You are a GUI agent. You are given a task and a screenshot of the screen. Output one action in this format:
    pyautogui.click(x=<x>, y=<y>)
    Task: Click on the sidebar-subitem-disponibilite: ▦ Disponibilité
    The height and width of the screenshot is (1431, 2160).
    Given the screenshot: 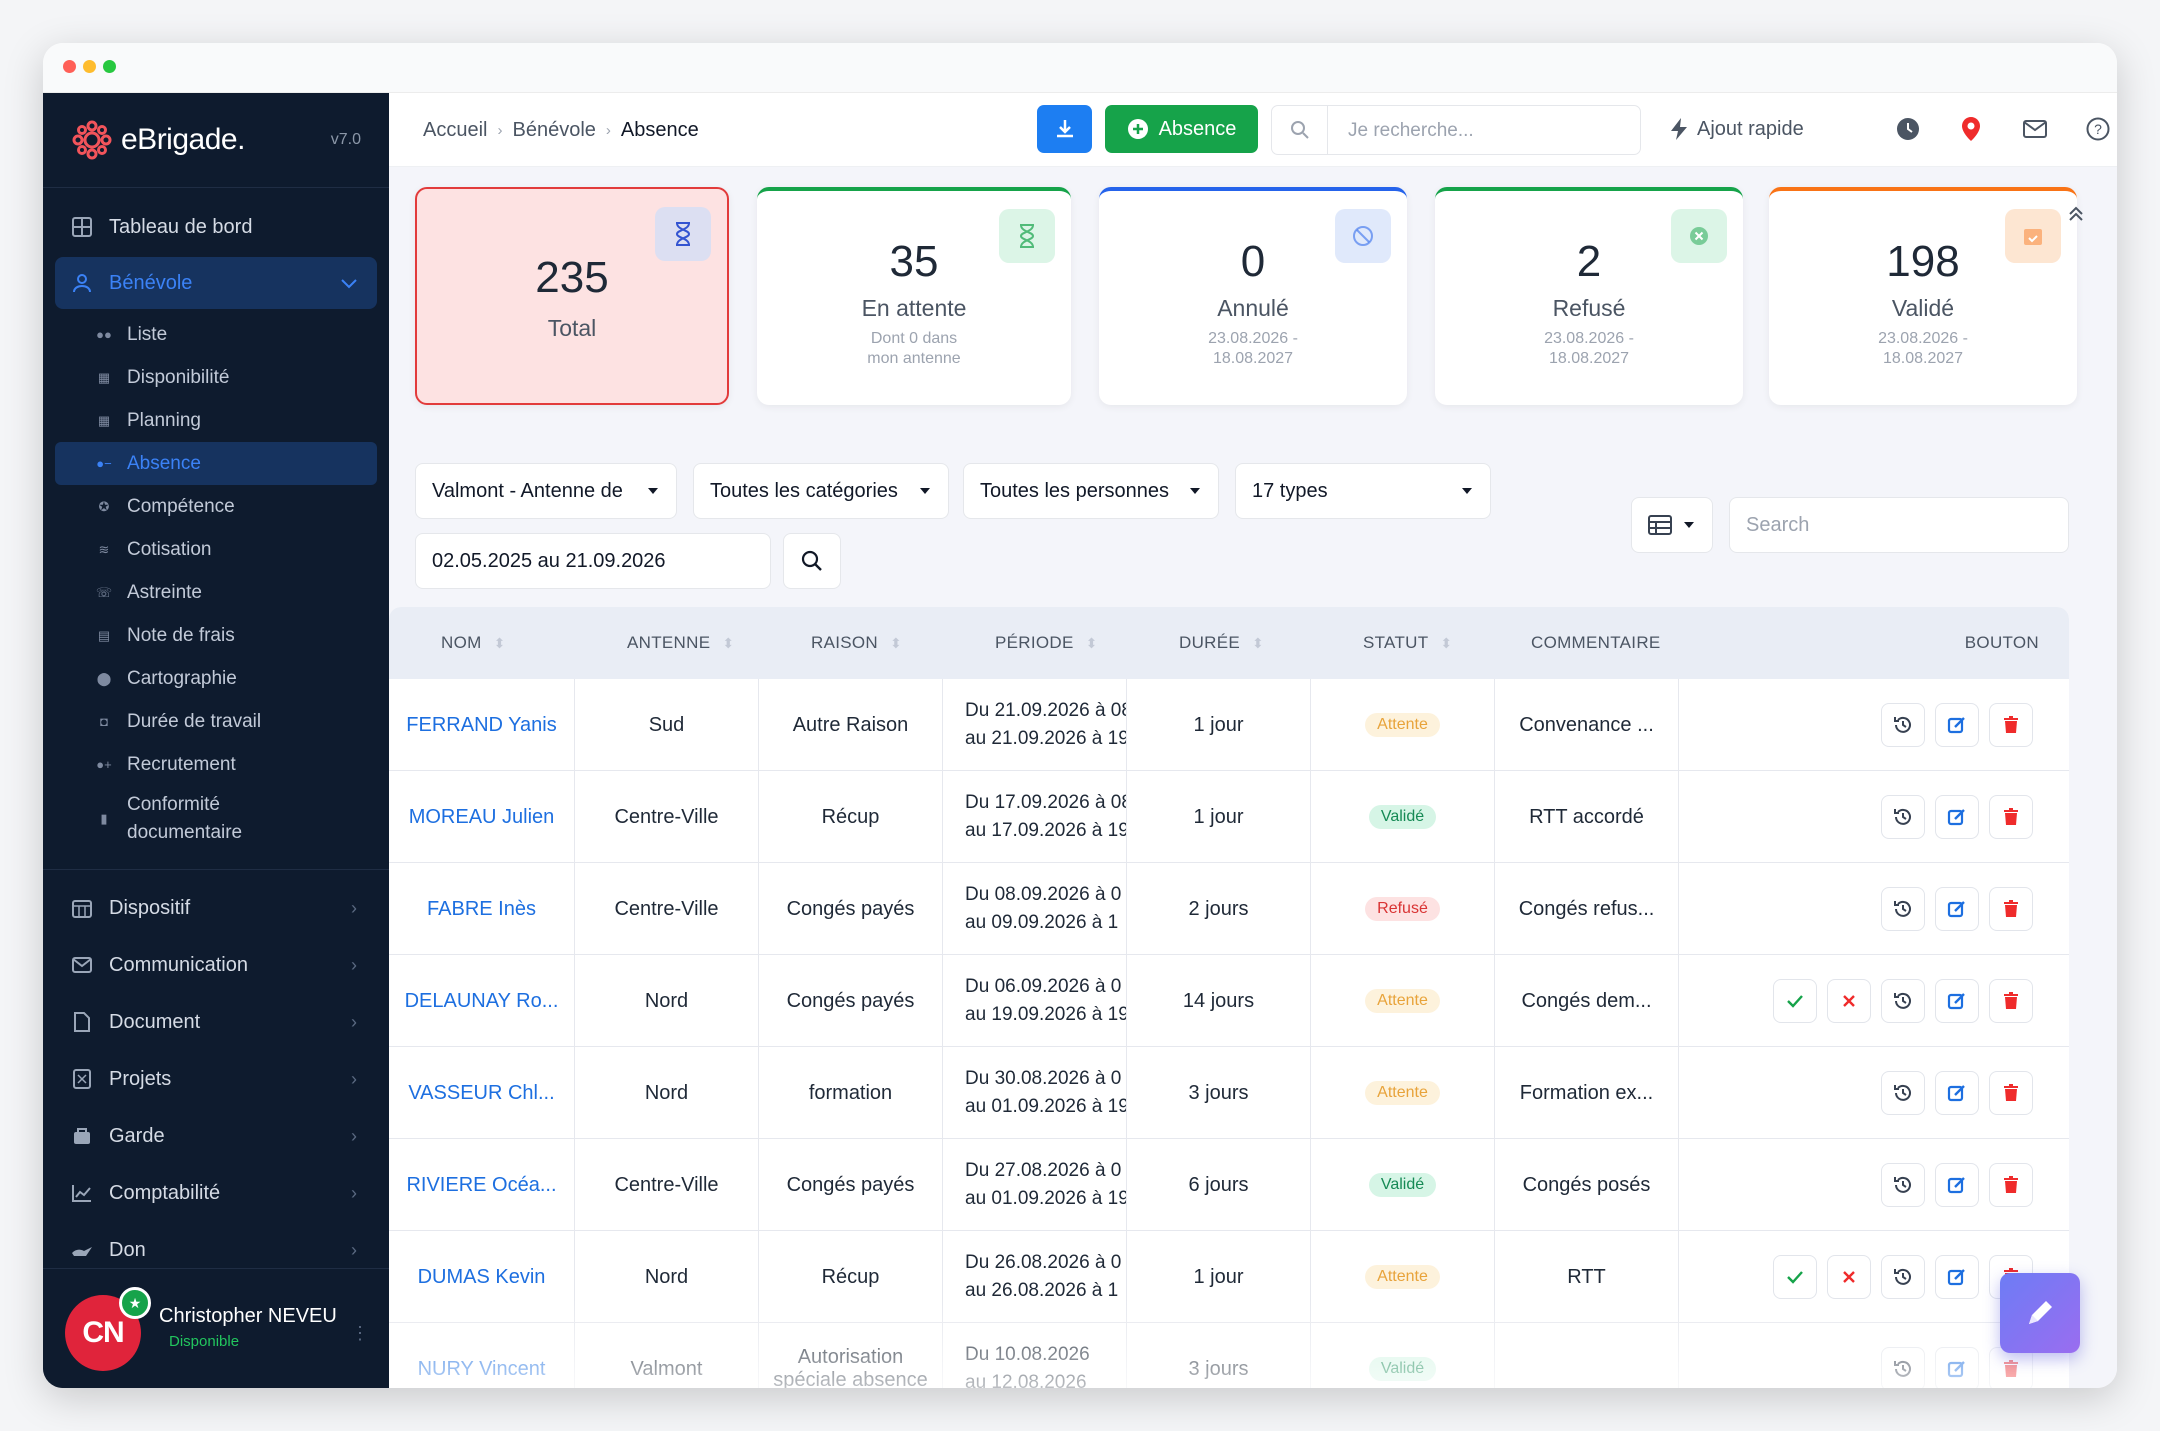 What is the action you would take?
    pyautogui.click(x=216, y=377)
    